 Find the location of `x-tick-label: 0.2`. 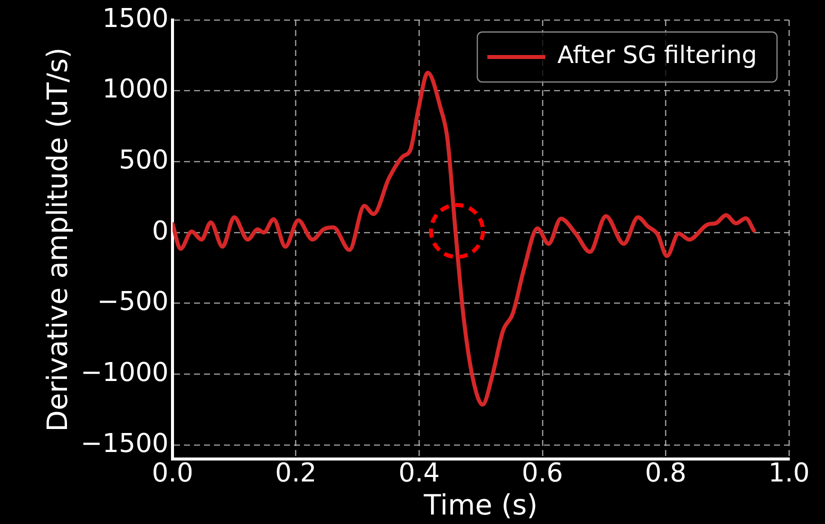

x-tick-label: 0.2 is located at coordinates (296, 473).